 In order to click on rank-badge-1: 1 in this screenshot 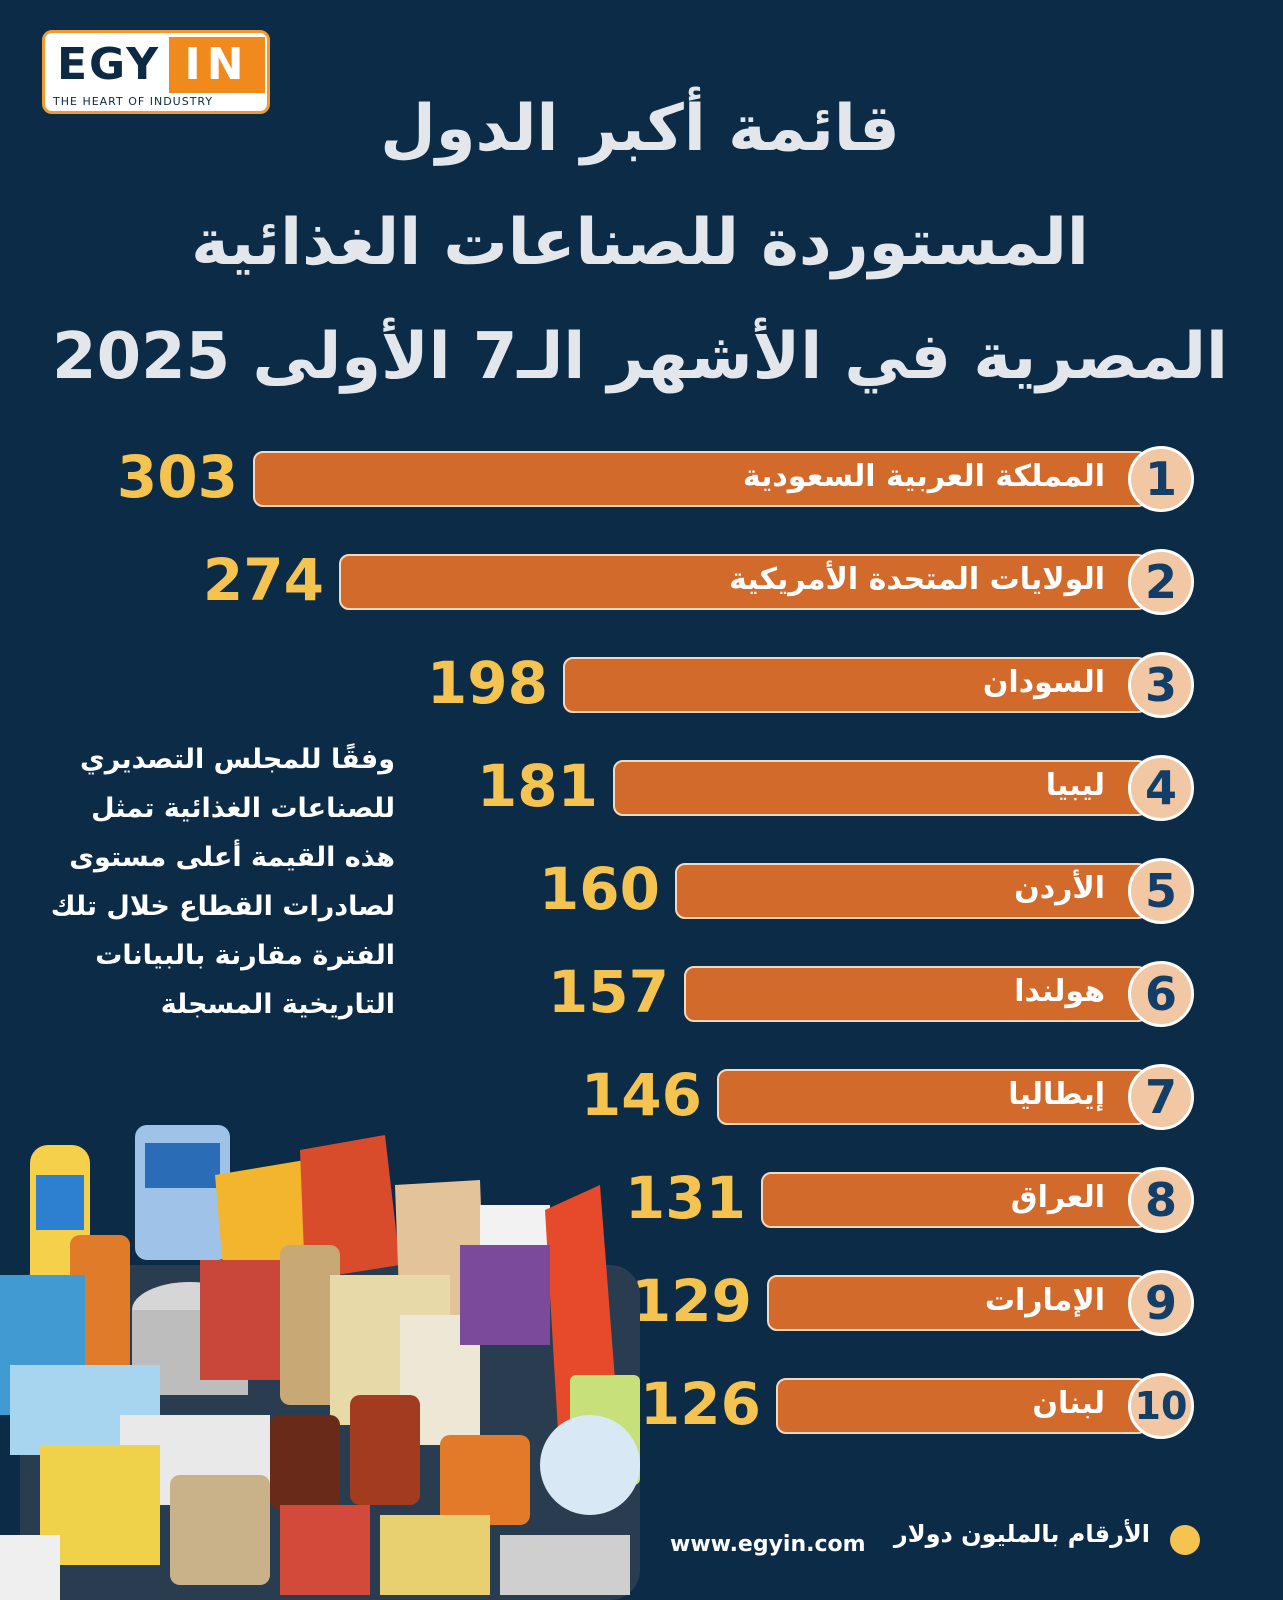, I will do `click(1161, 479)`.